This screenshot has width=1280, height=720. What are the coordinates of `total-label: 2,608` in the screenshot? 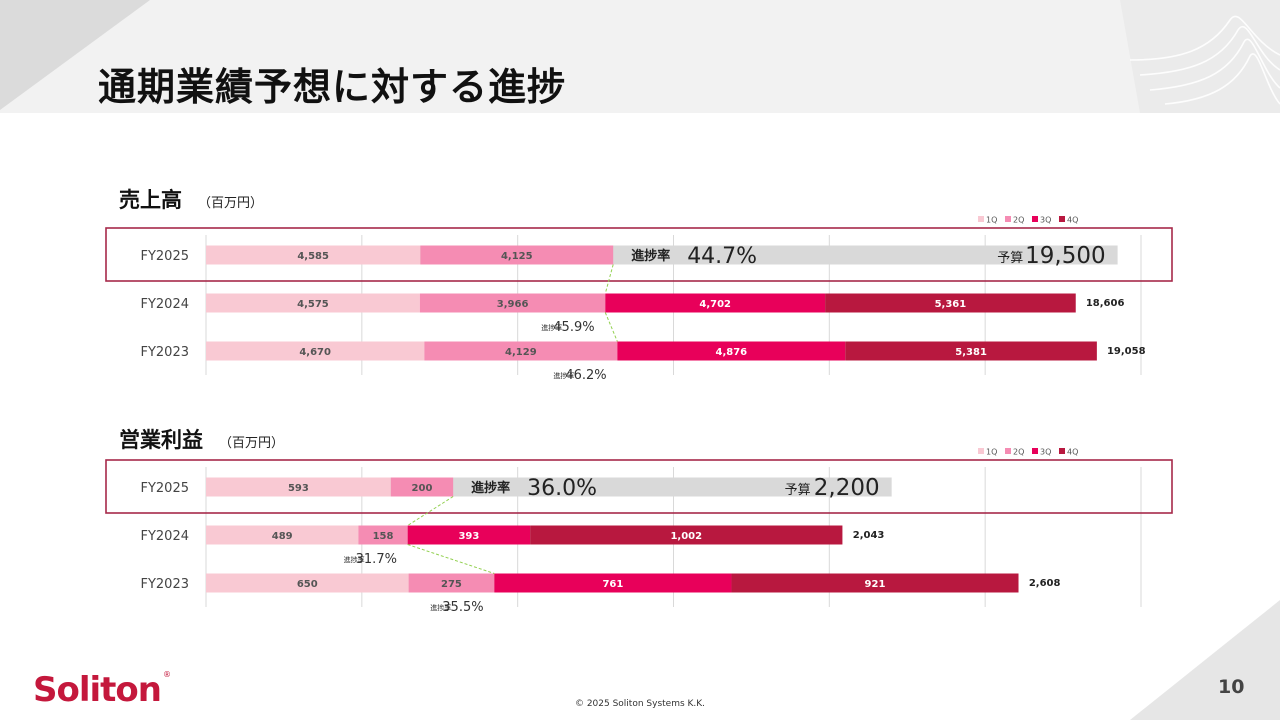 It's located at (1045, 583).